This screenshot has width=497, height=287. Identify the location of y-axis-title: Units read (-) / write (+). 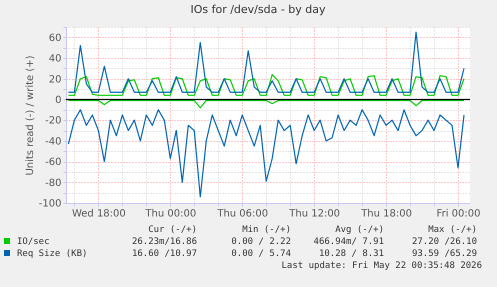
(30, 115).